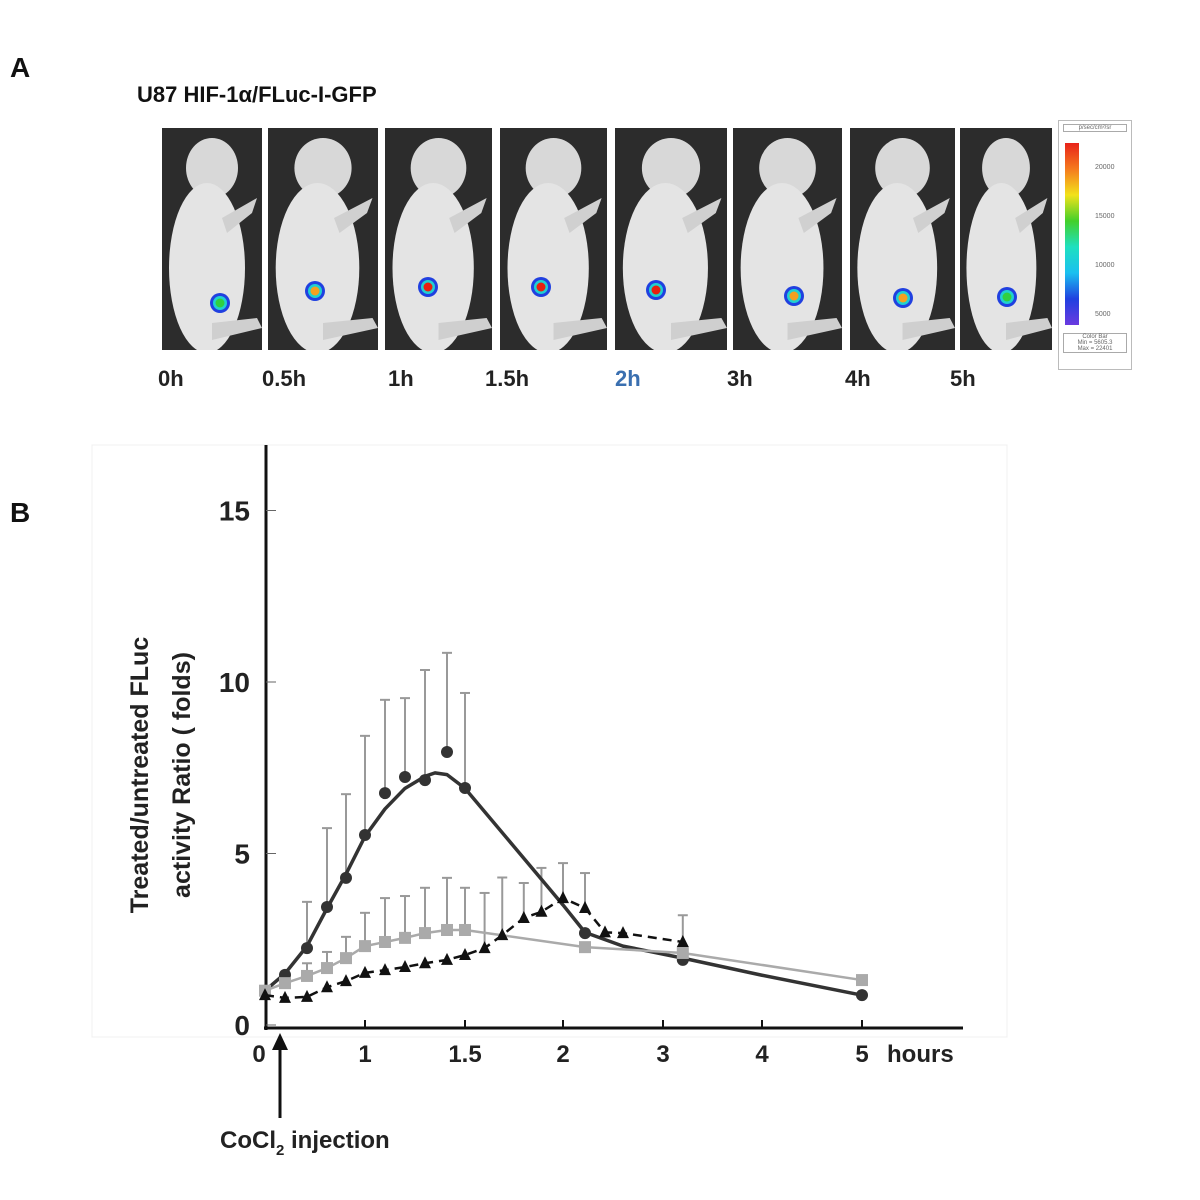 The image size is (1200, 1200). What do you see at coordinates (1105, 265) in the screenshot?
I see `color-bar-tick: 10000` at bounding box center [1105, 265].